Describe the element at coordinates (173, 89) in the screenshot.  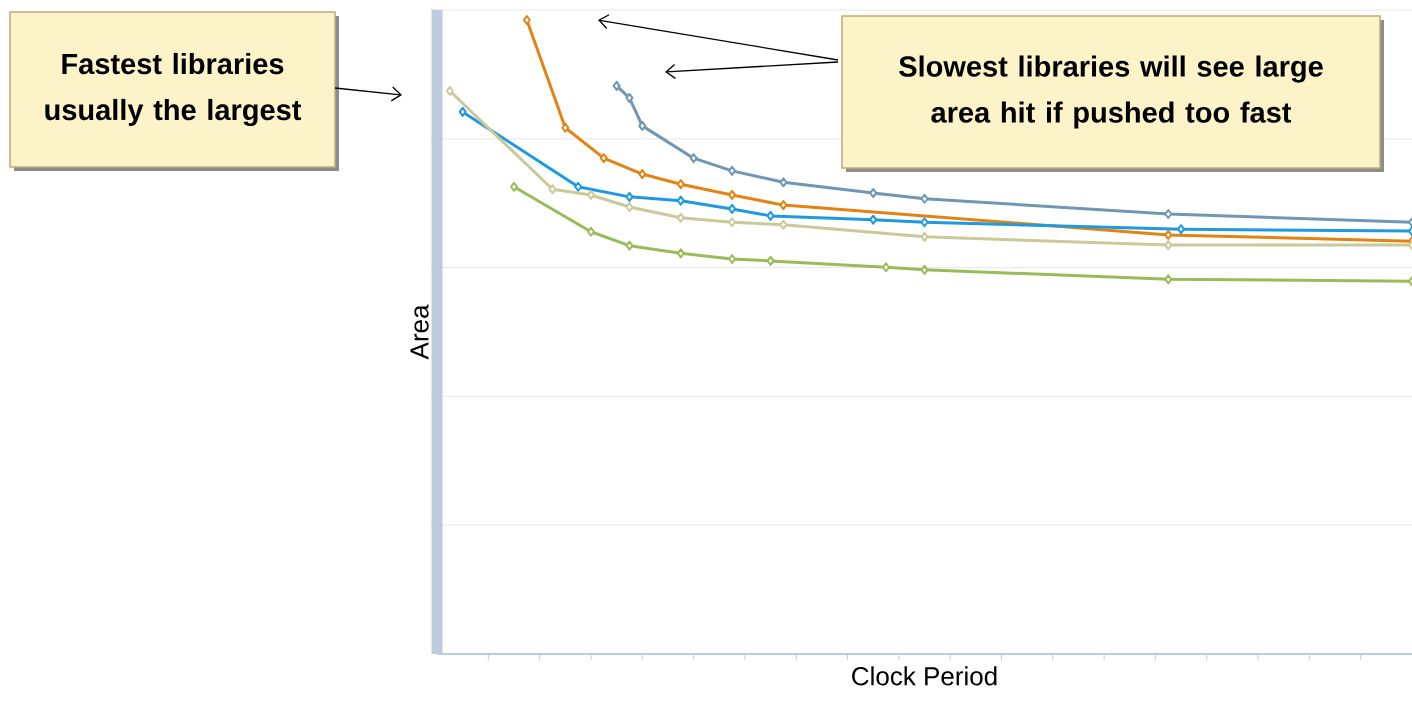
I see `text: Fastest libraries usually the largest` at that location.